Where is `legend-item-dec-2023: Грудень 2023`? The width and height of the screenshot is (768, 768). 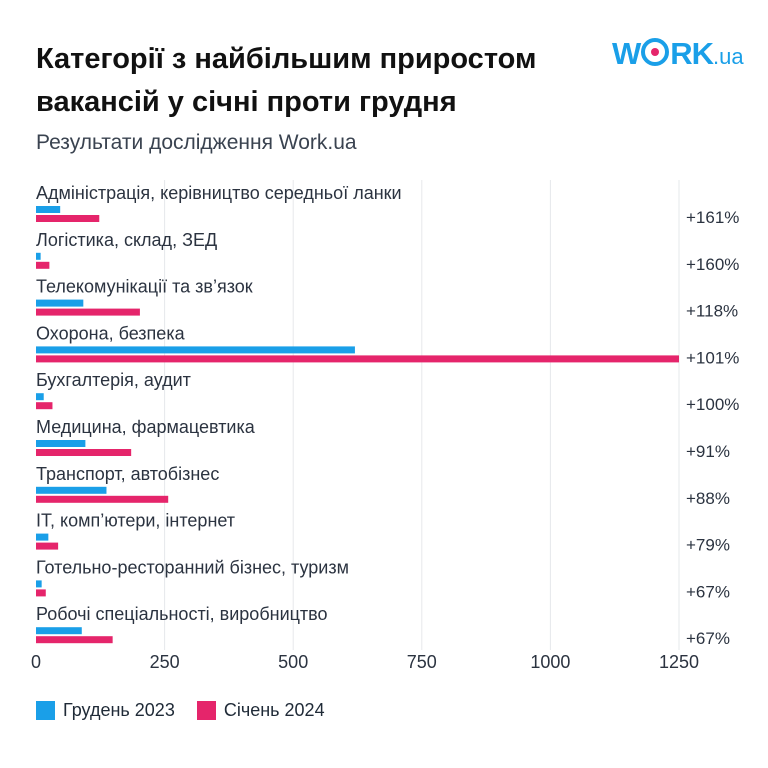
legend-item-dec-2023: Грудень 2023 is located at coordinates (105, 710).